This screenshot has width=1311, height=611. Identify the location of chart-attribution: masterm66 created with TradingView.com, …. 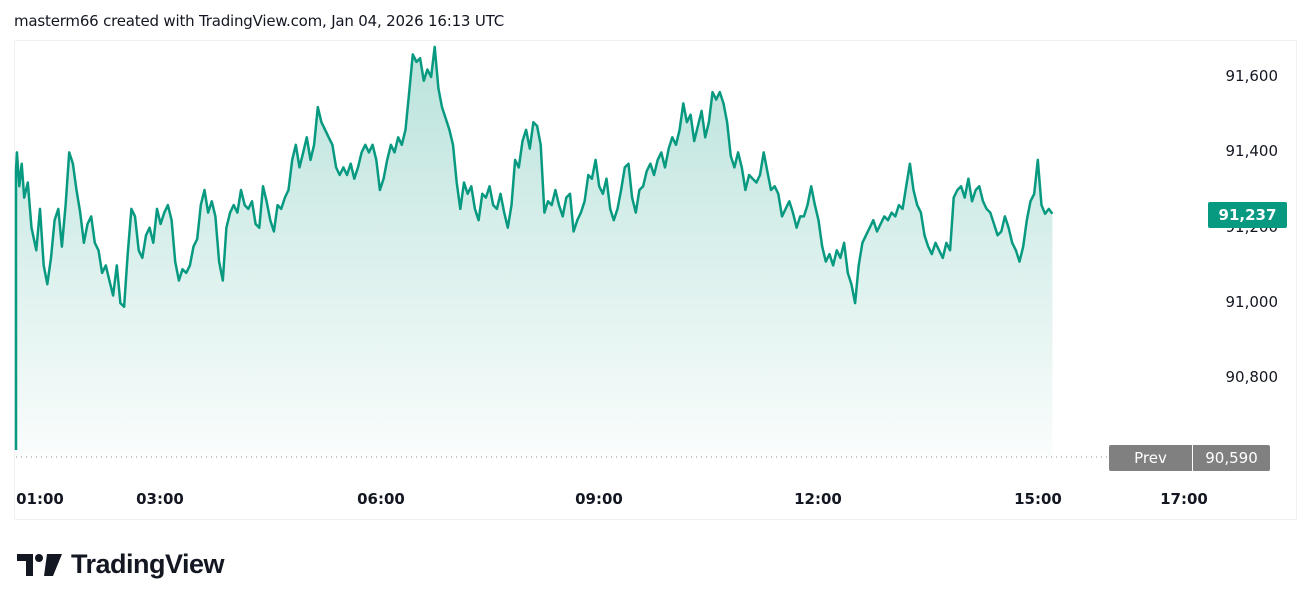
(259, 21).